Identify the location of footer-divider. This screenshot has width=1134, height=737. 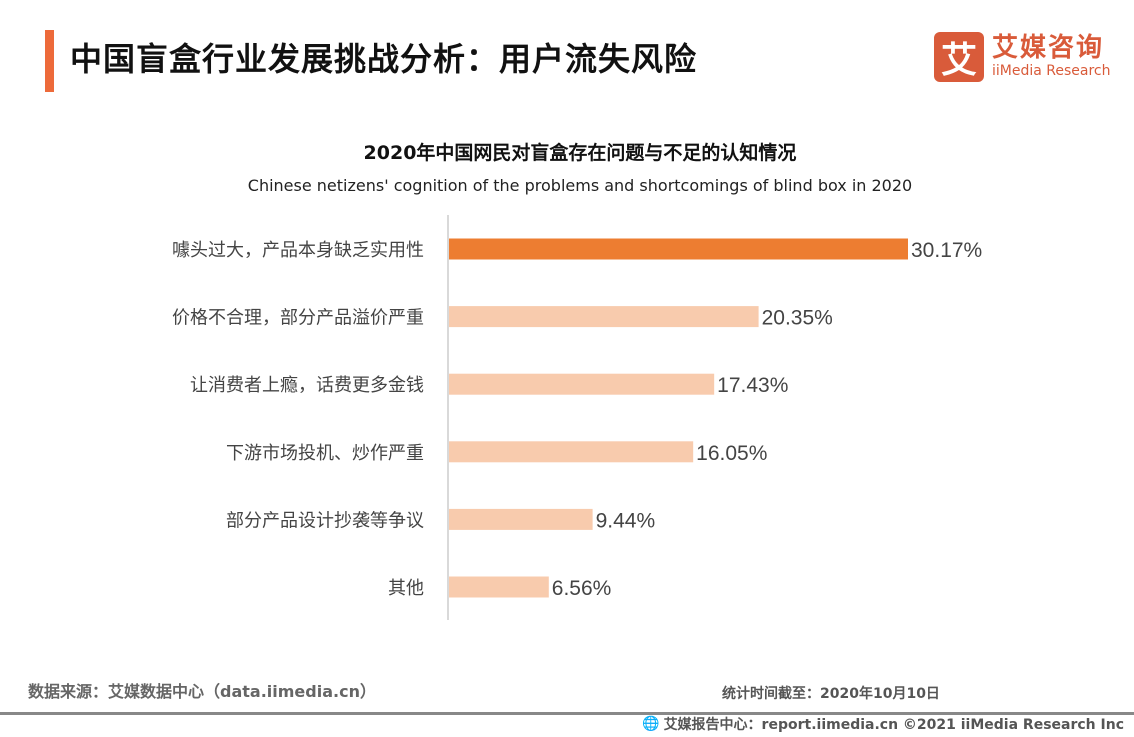
(567, 713).